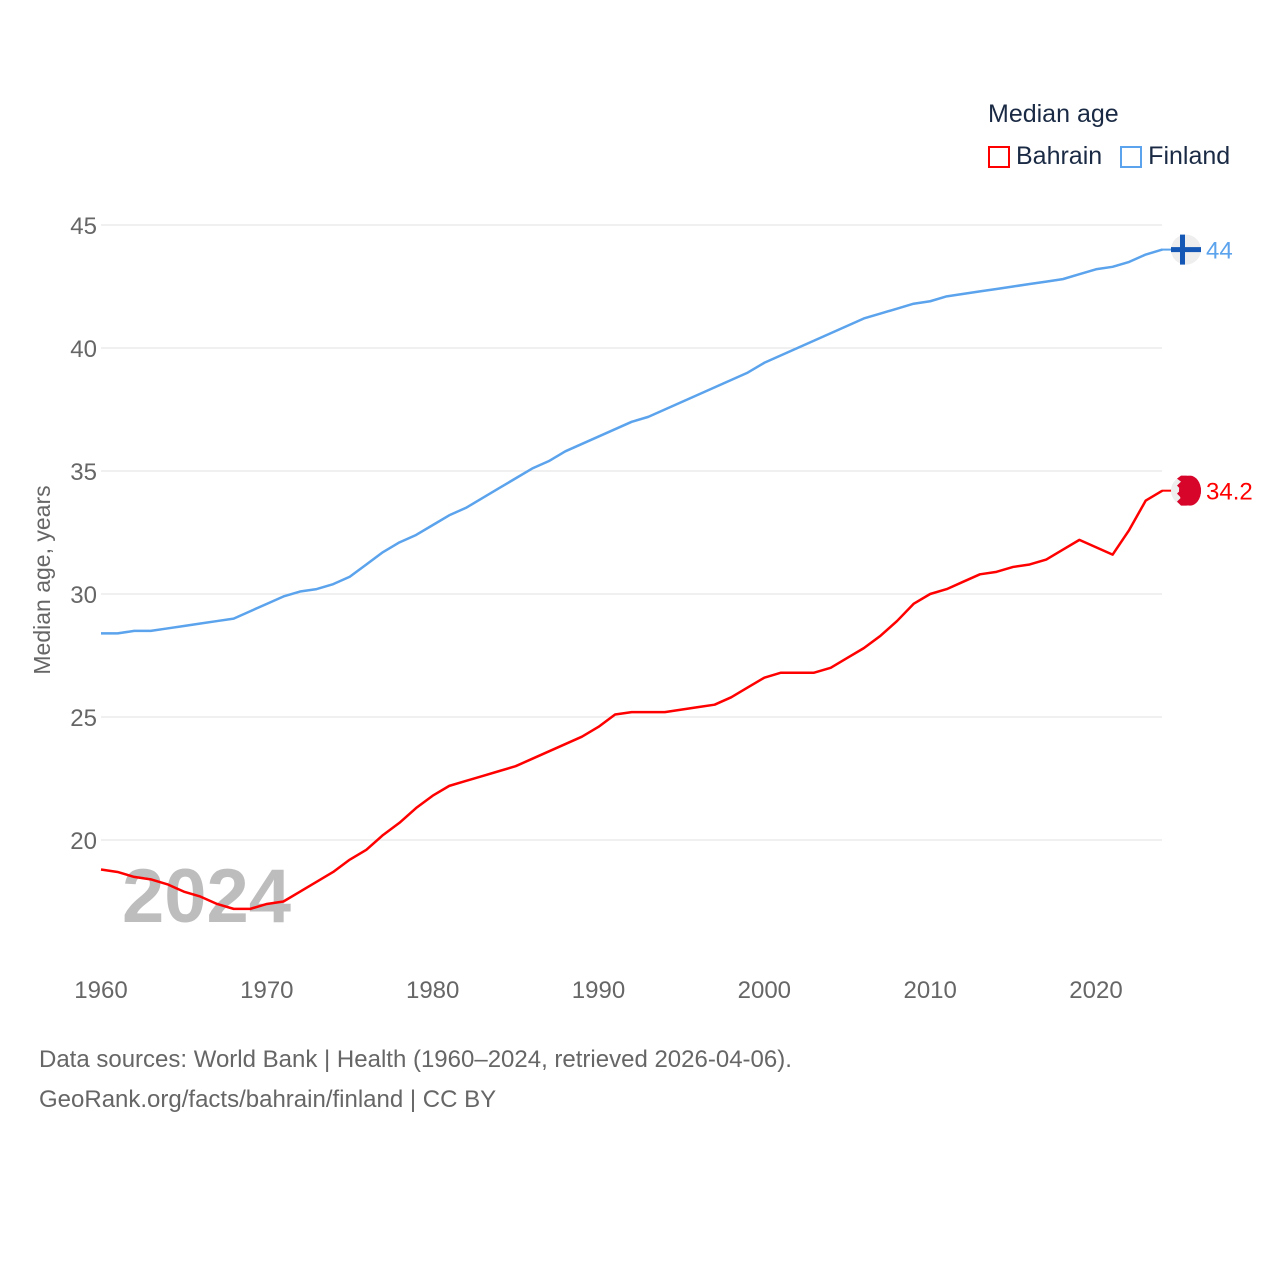 This screenshot has width=1280, height=1280. What do you see at coordinates (432, 990) in the screenshot?
I see `x-tick-label: 1980` at bounding box center [432, 990].